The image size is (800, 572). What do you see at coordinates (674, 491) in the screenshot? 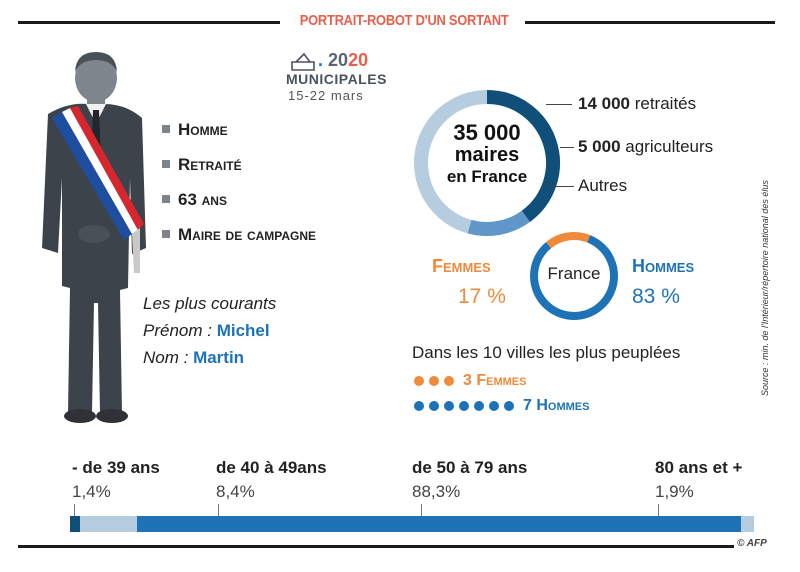
I see `age-value-80-plus: 1,9%` at bounding box center [674, 491].